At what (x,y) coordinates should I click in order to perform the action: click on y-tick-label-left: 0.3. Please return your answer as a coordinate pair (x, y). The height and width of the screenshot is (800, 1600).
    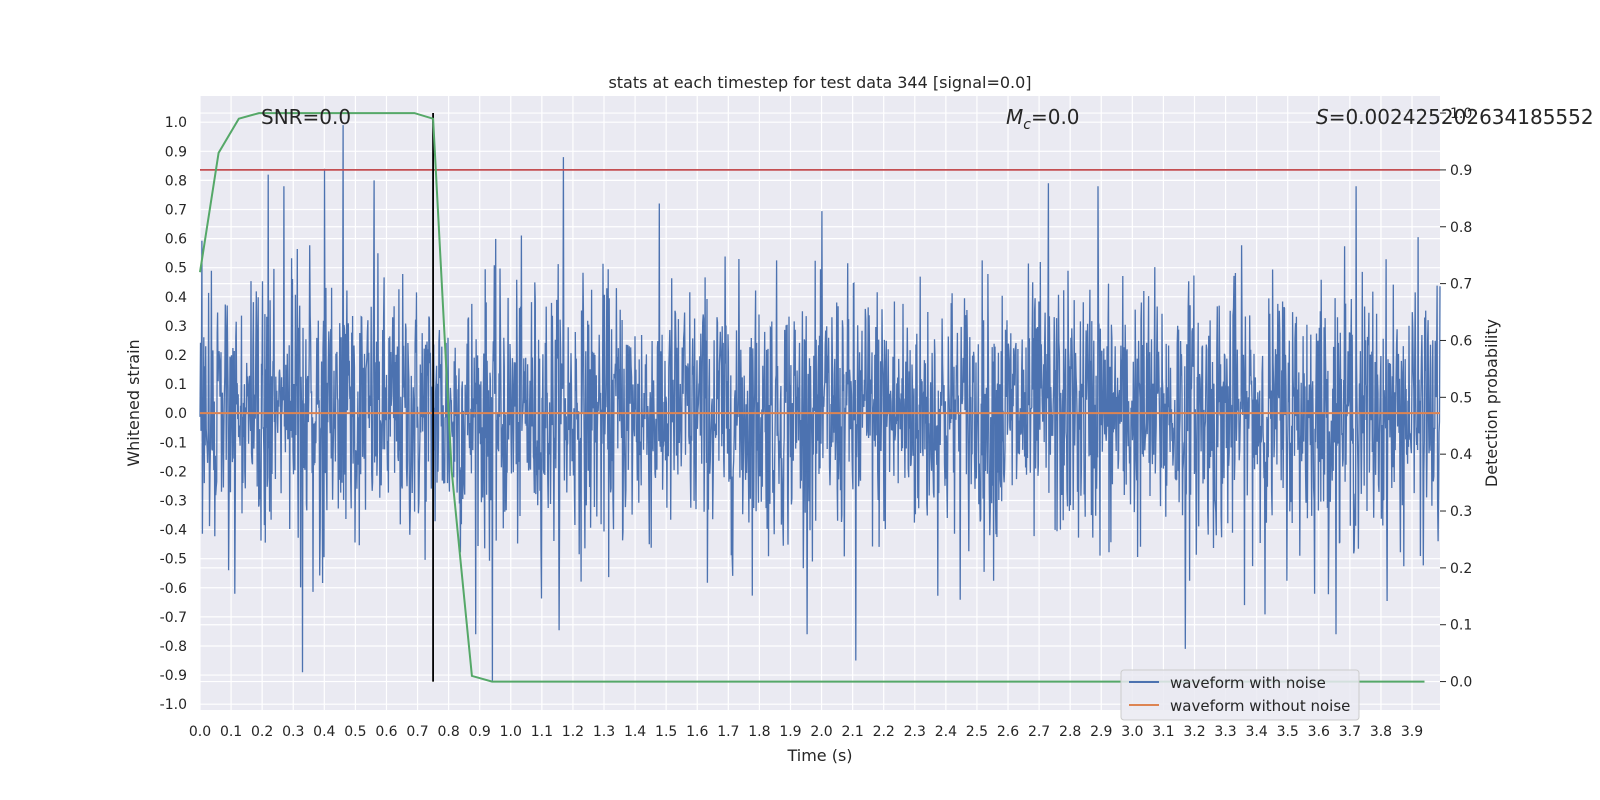
    Looking at the image, I should click on (176, 327).